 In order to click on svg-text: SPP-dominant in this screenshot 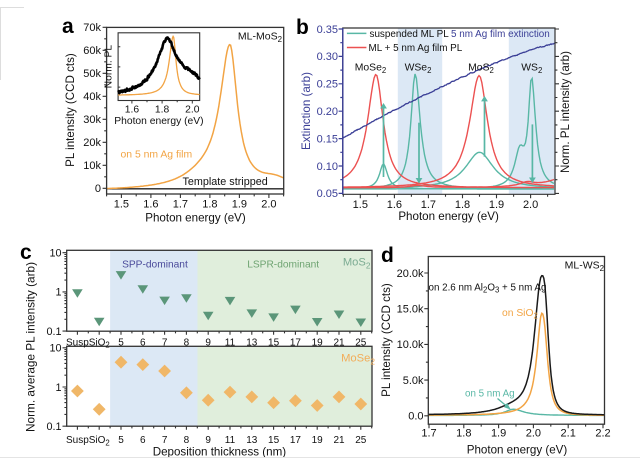, I will do `click(155, 264)`.